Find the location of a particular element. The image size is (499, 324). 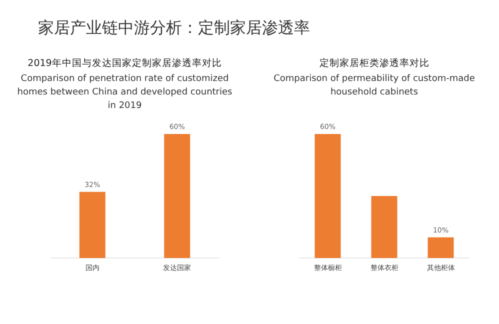

chart-title: 定制家居柜类渗透率对比 is located at coordinates (374, 63).